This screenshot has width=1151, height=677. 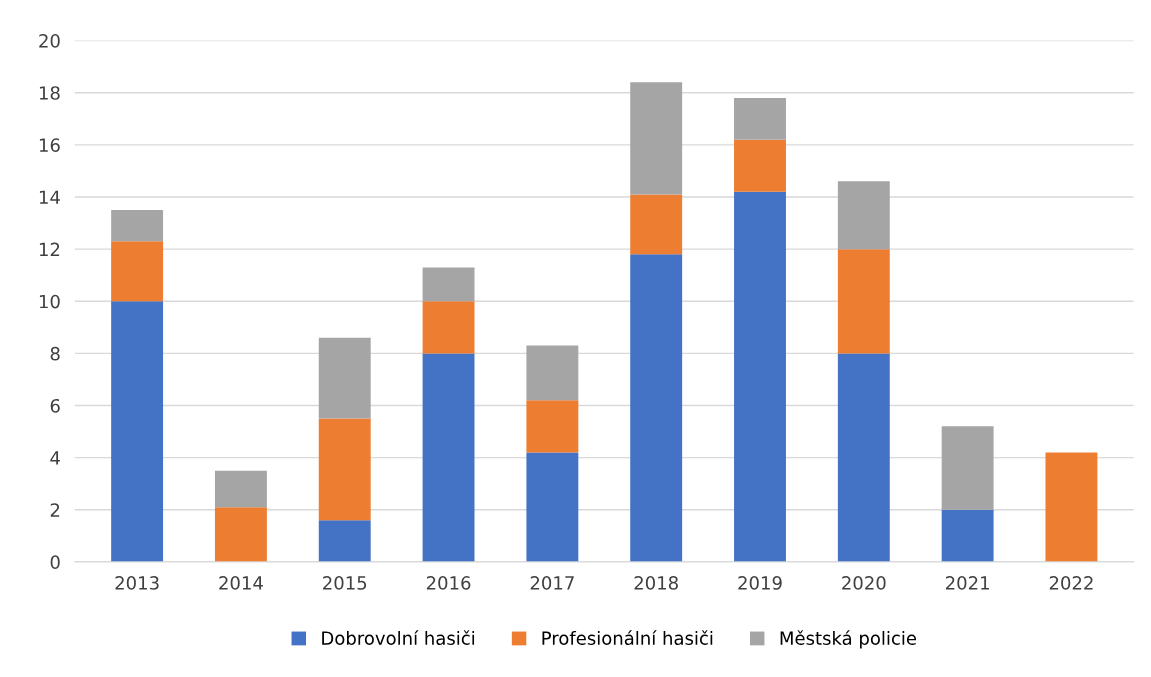 I want to click on legend-label: Městská policie, so click(x=848, y=639).